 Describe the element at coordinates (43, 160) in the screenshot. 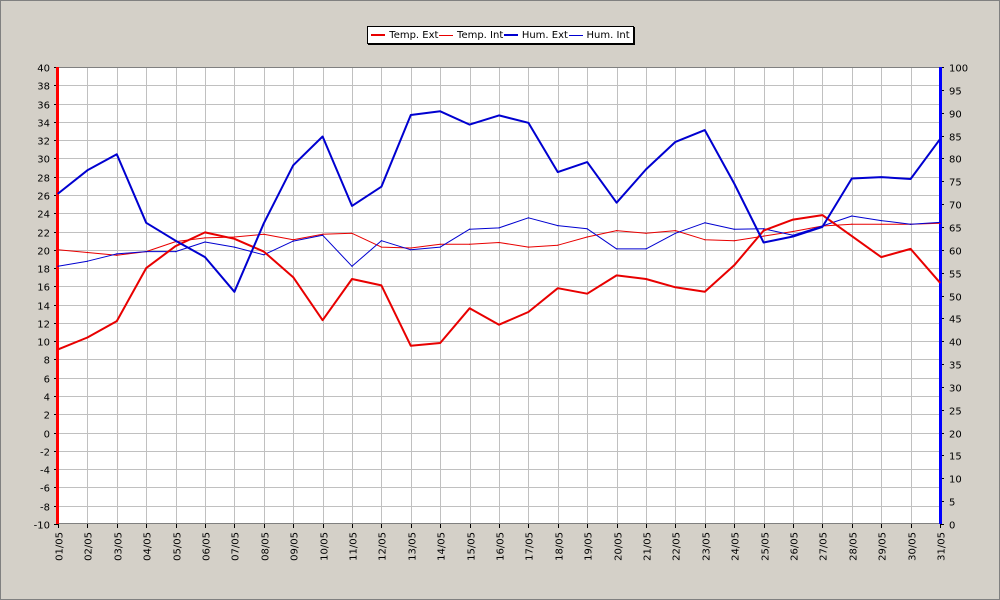

I see `left-tick-label: 30` at that location.